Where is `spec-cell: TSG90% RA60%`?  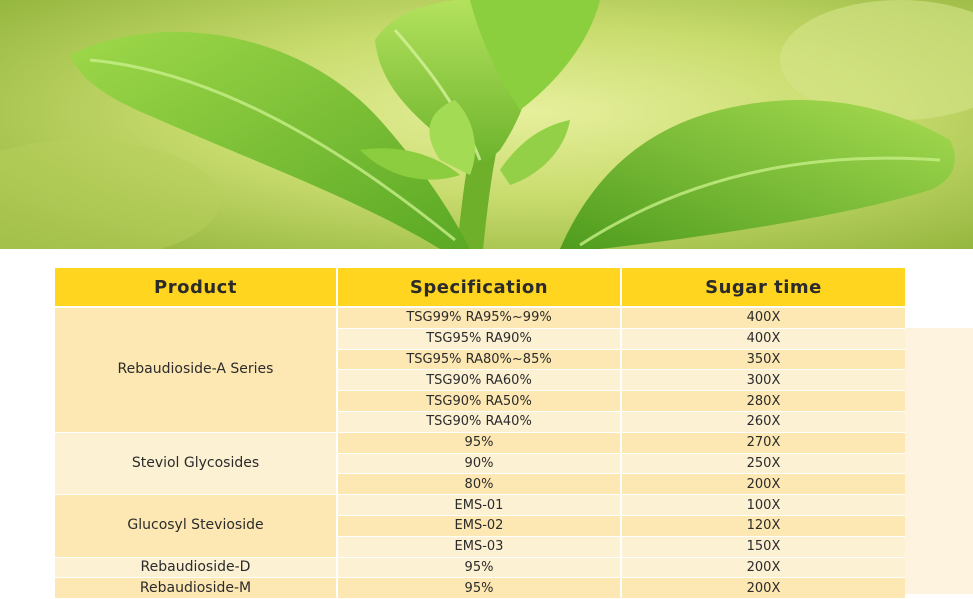
spec-cell: TSG90% RA60% is located at coordinates (480, 381).